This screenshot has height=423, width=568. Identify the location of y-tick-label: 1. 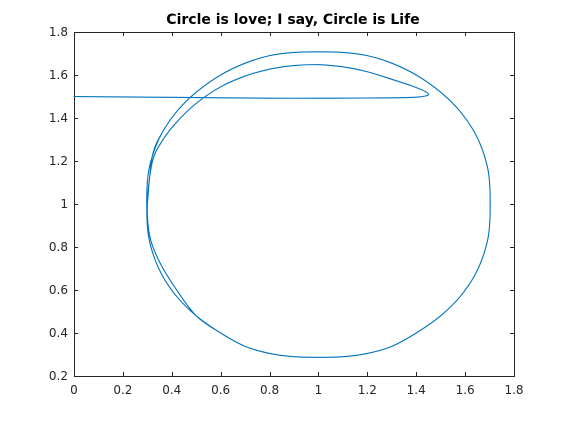
(64, 204).